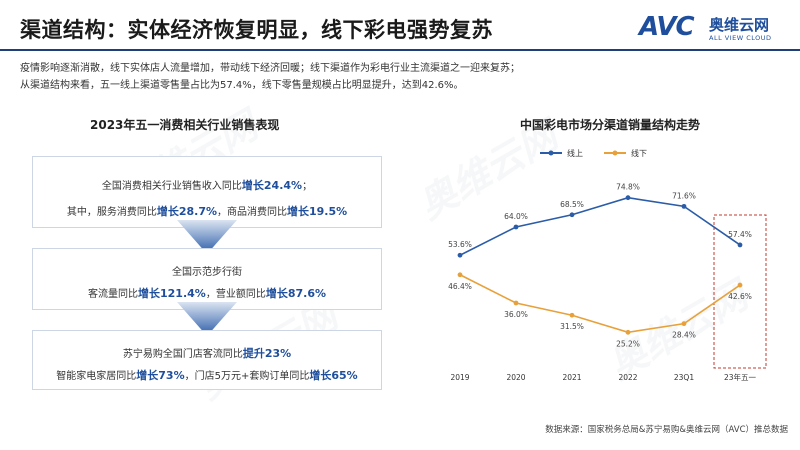  Describe the element at coordinates (666, 430) in the screenshot. I see `data-source: 数据来源：国家税务总局&苏宁易购&奥维云网（AVC）推总数据` at that location.